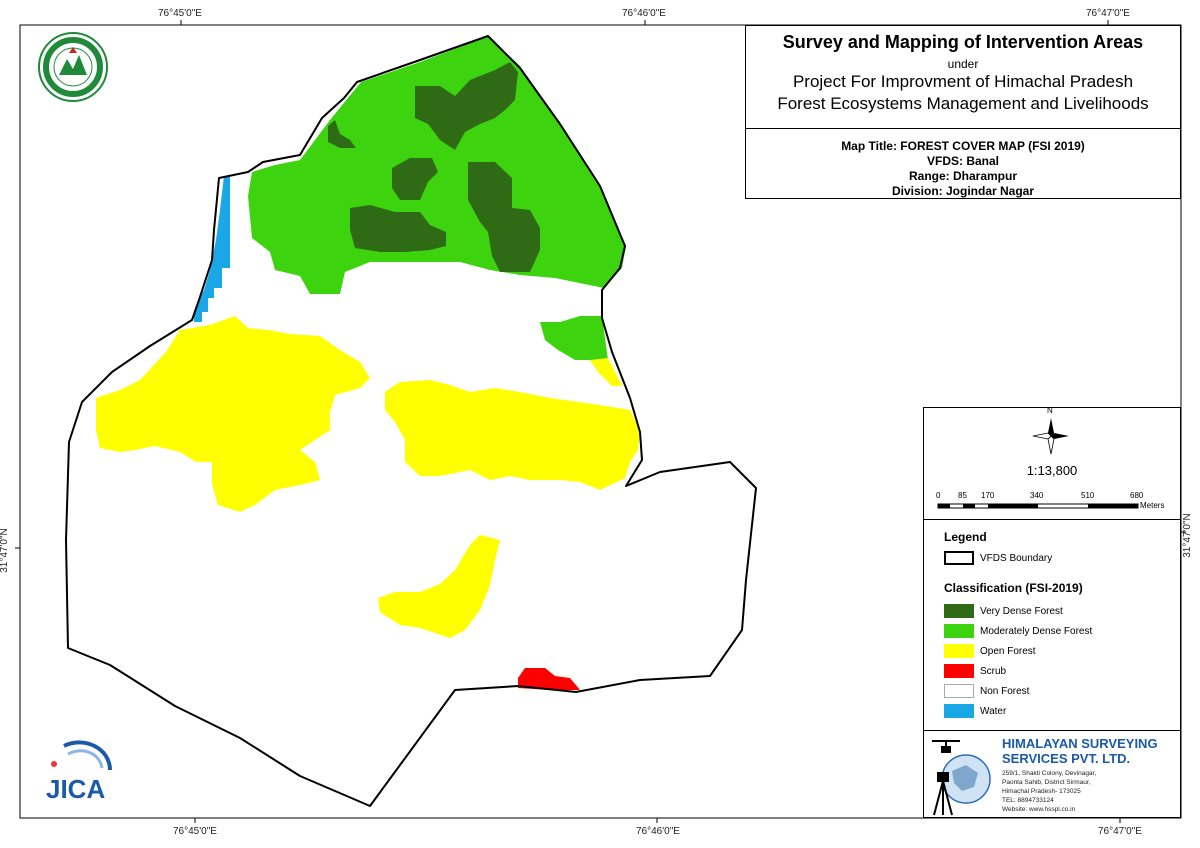  I want to click on boundary-label: VFDS Boundary, so click(1016, 558).